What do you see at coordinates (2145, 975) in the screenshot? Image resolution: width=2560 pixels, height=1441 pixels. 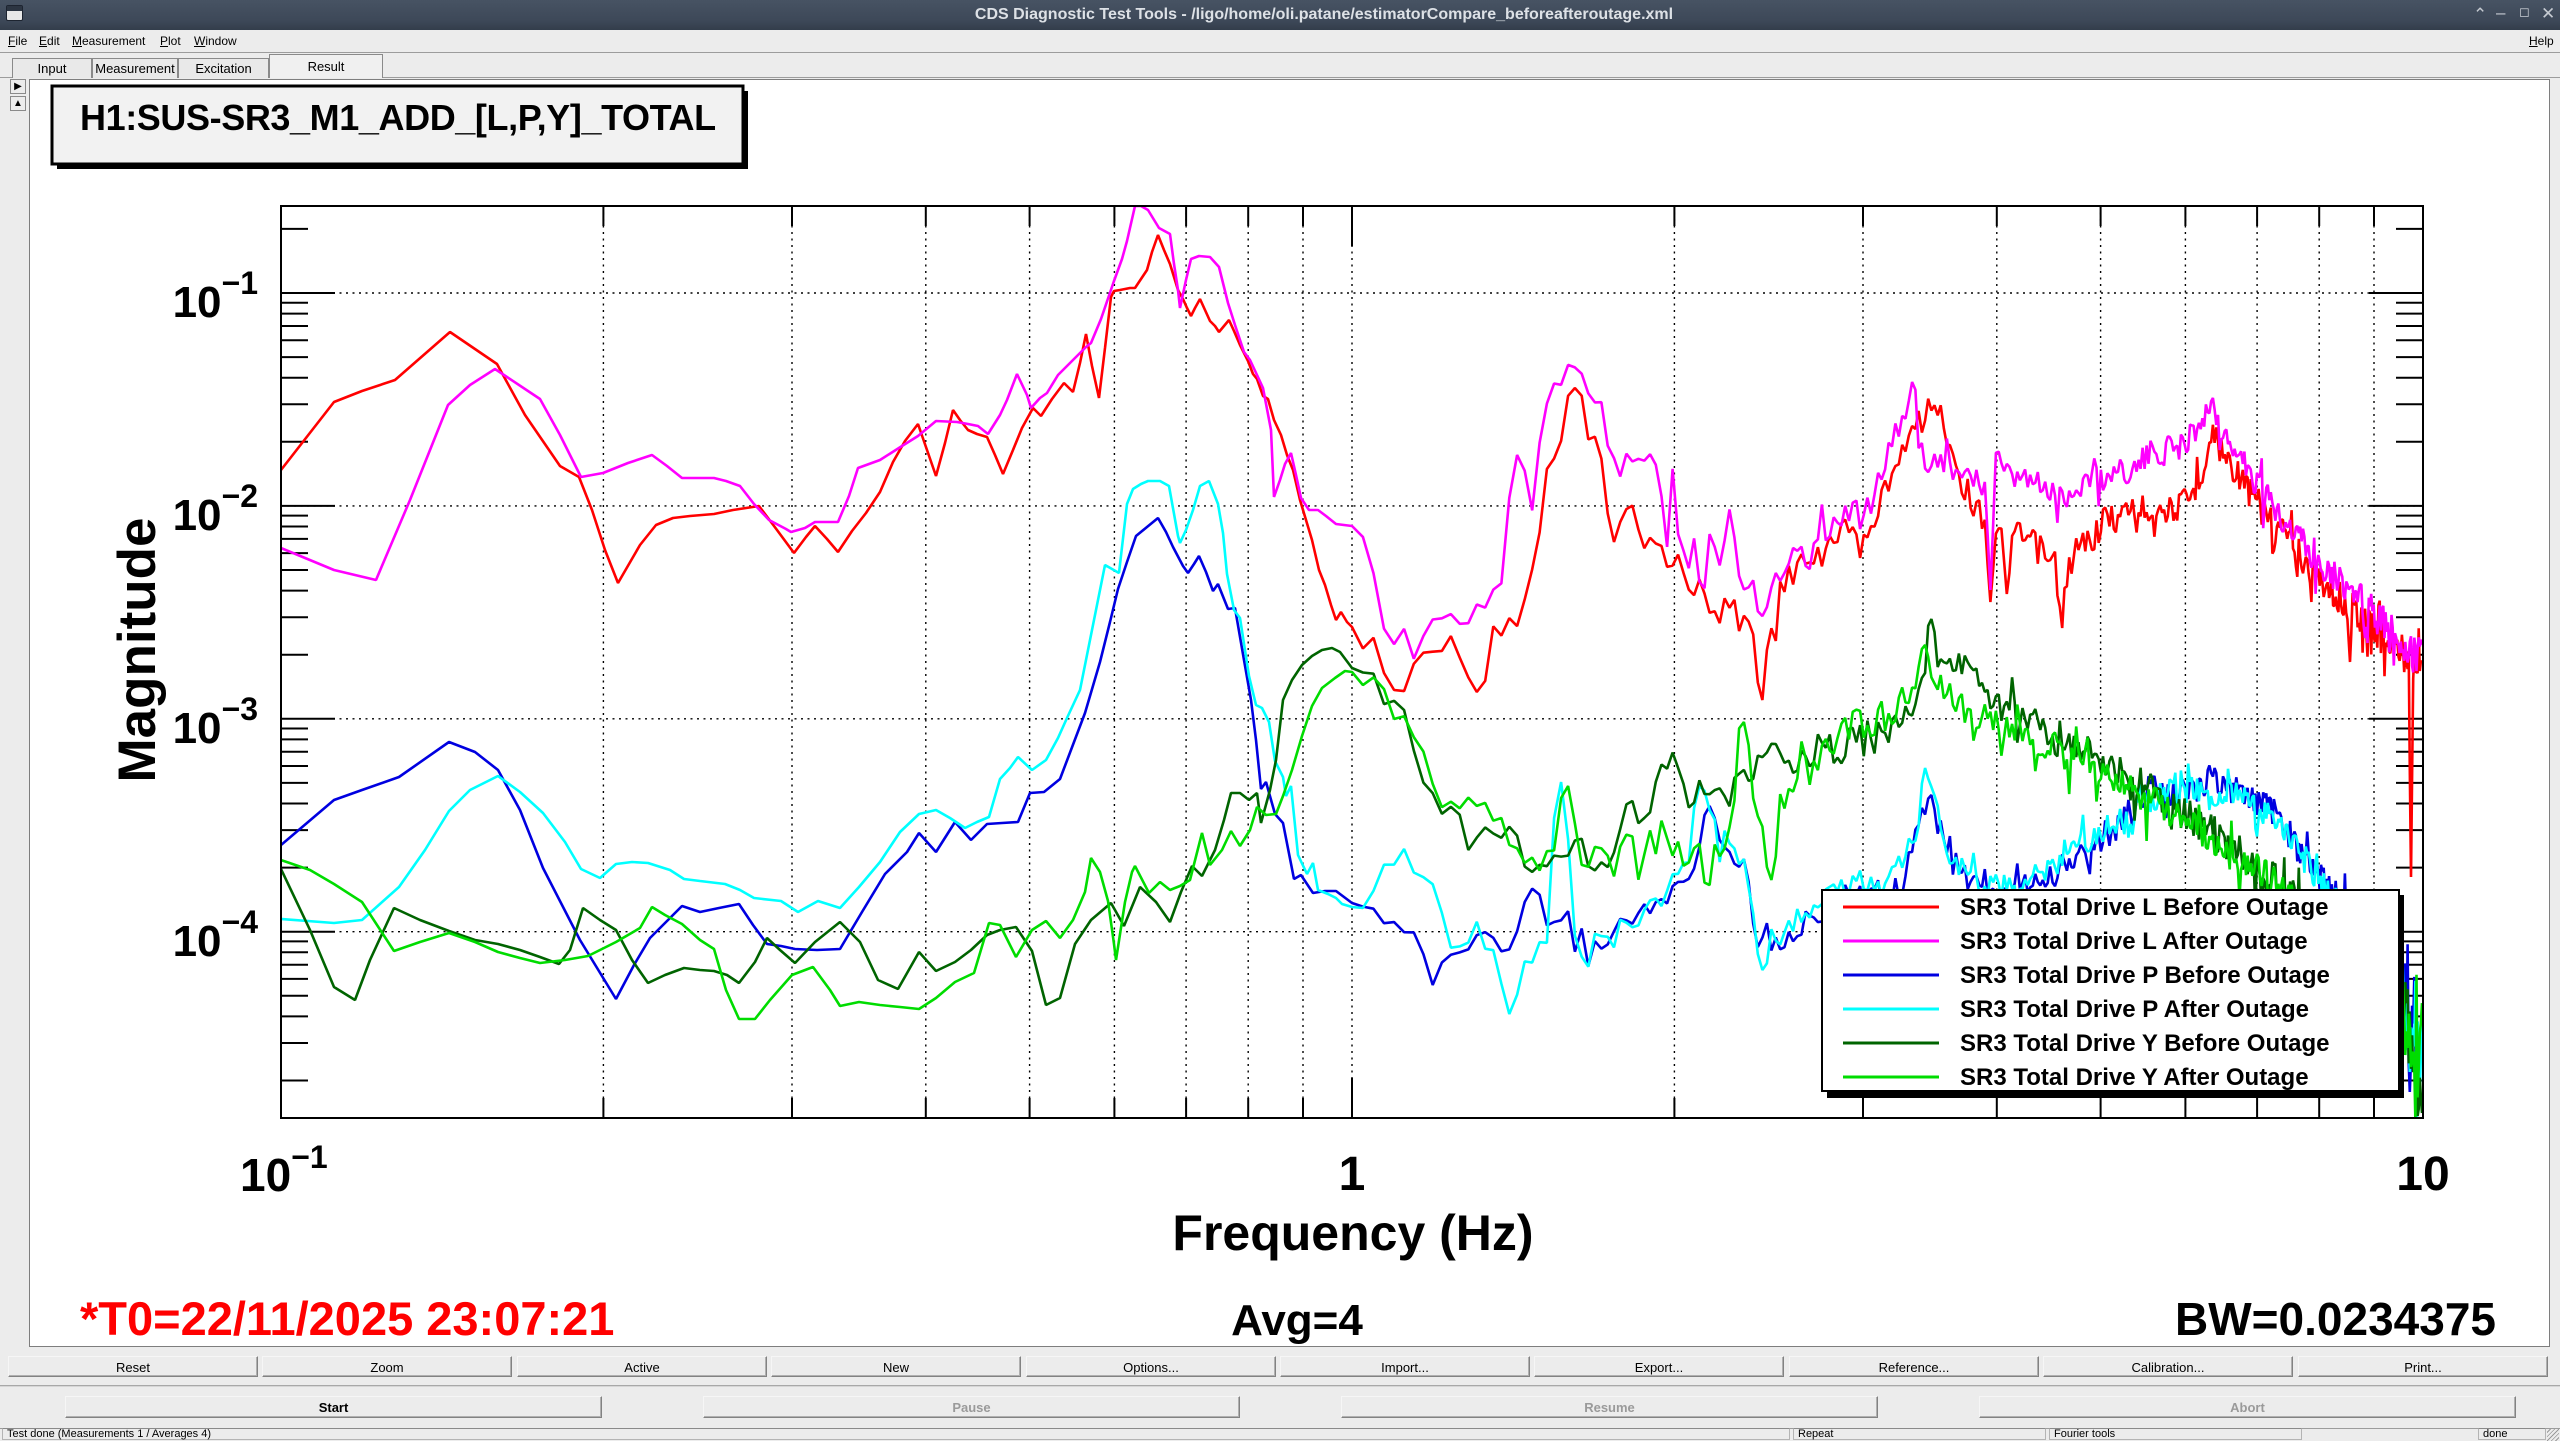 I see `svg-text:SR3 Total Drive P Before Outag: SR3 Total Drive P Before Outage` at bounding box center [2145, 975].